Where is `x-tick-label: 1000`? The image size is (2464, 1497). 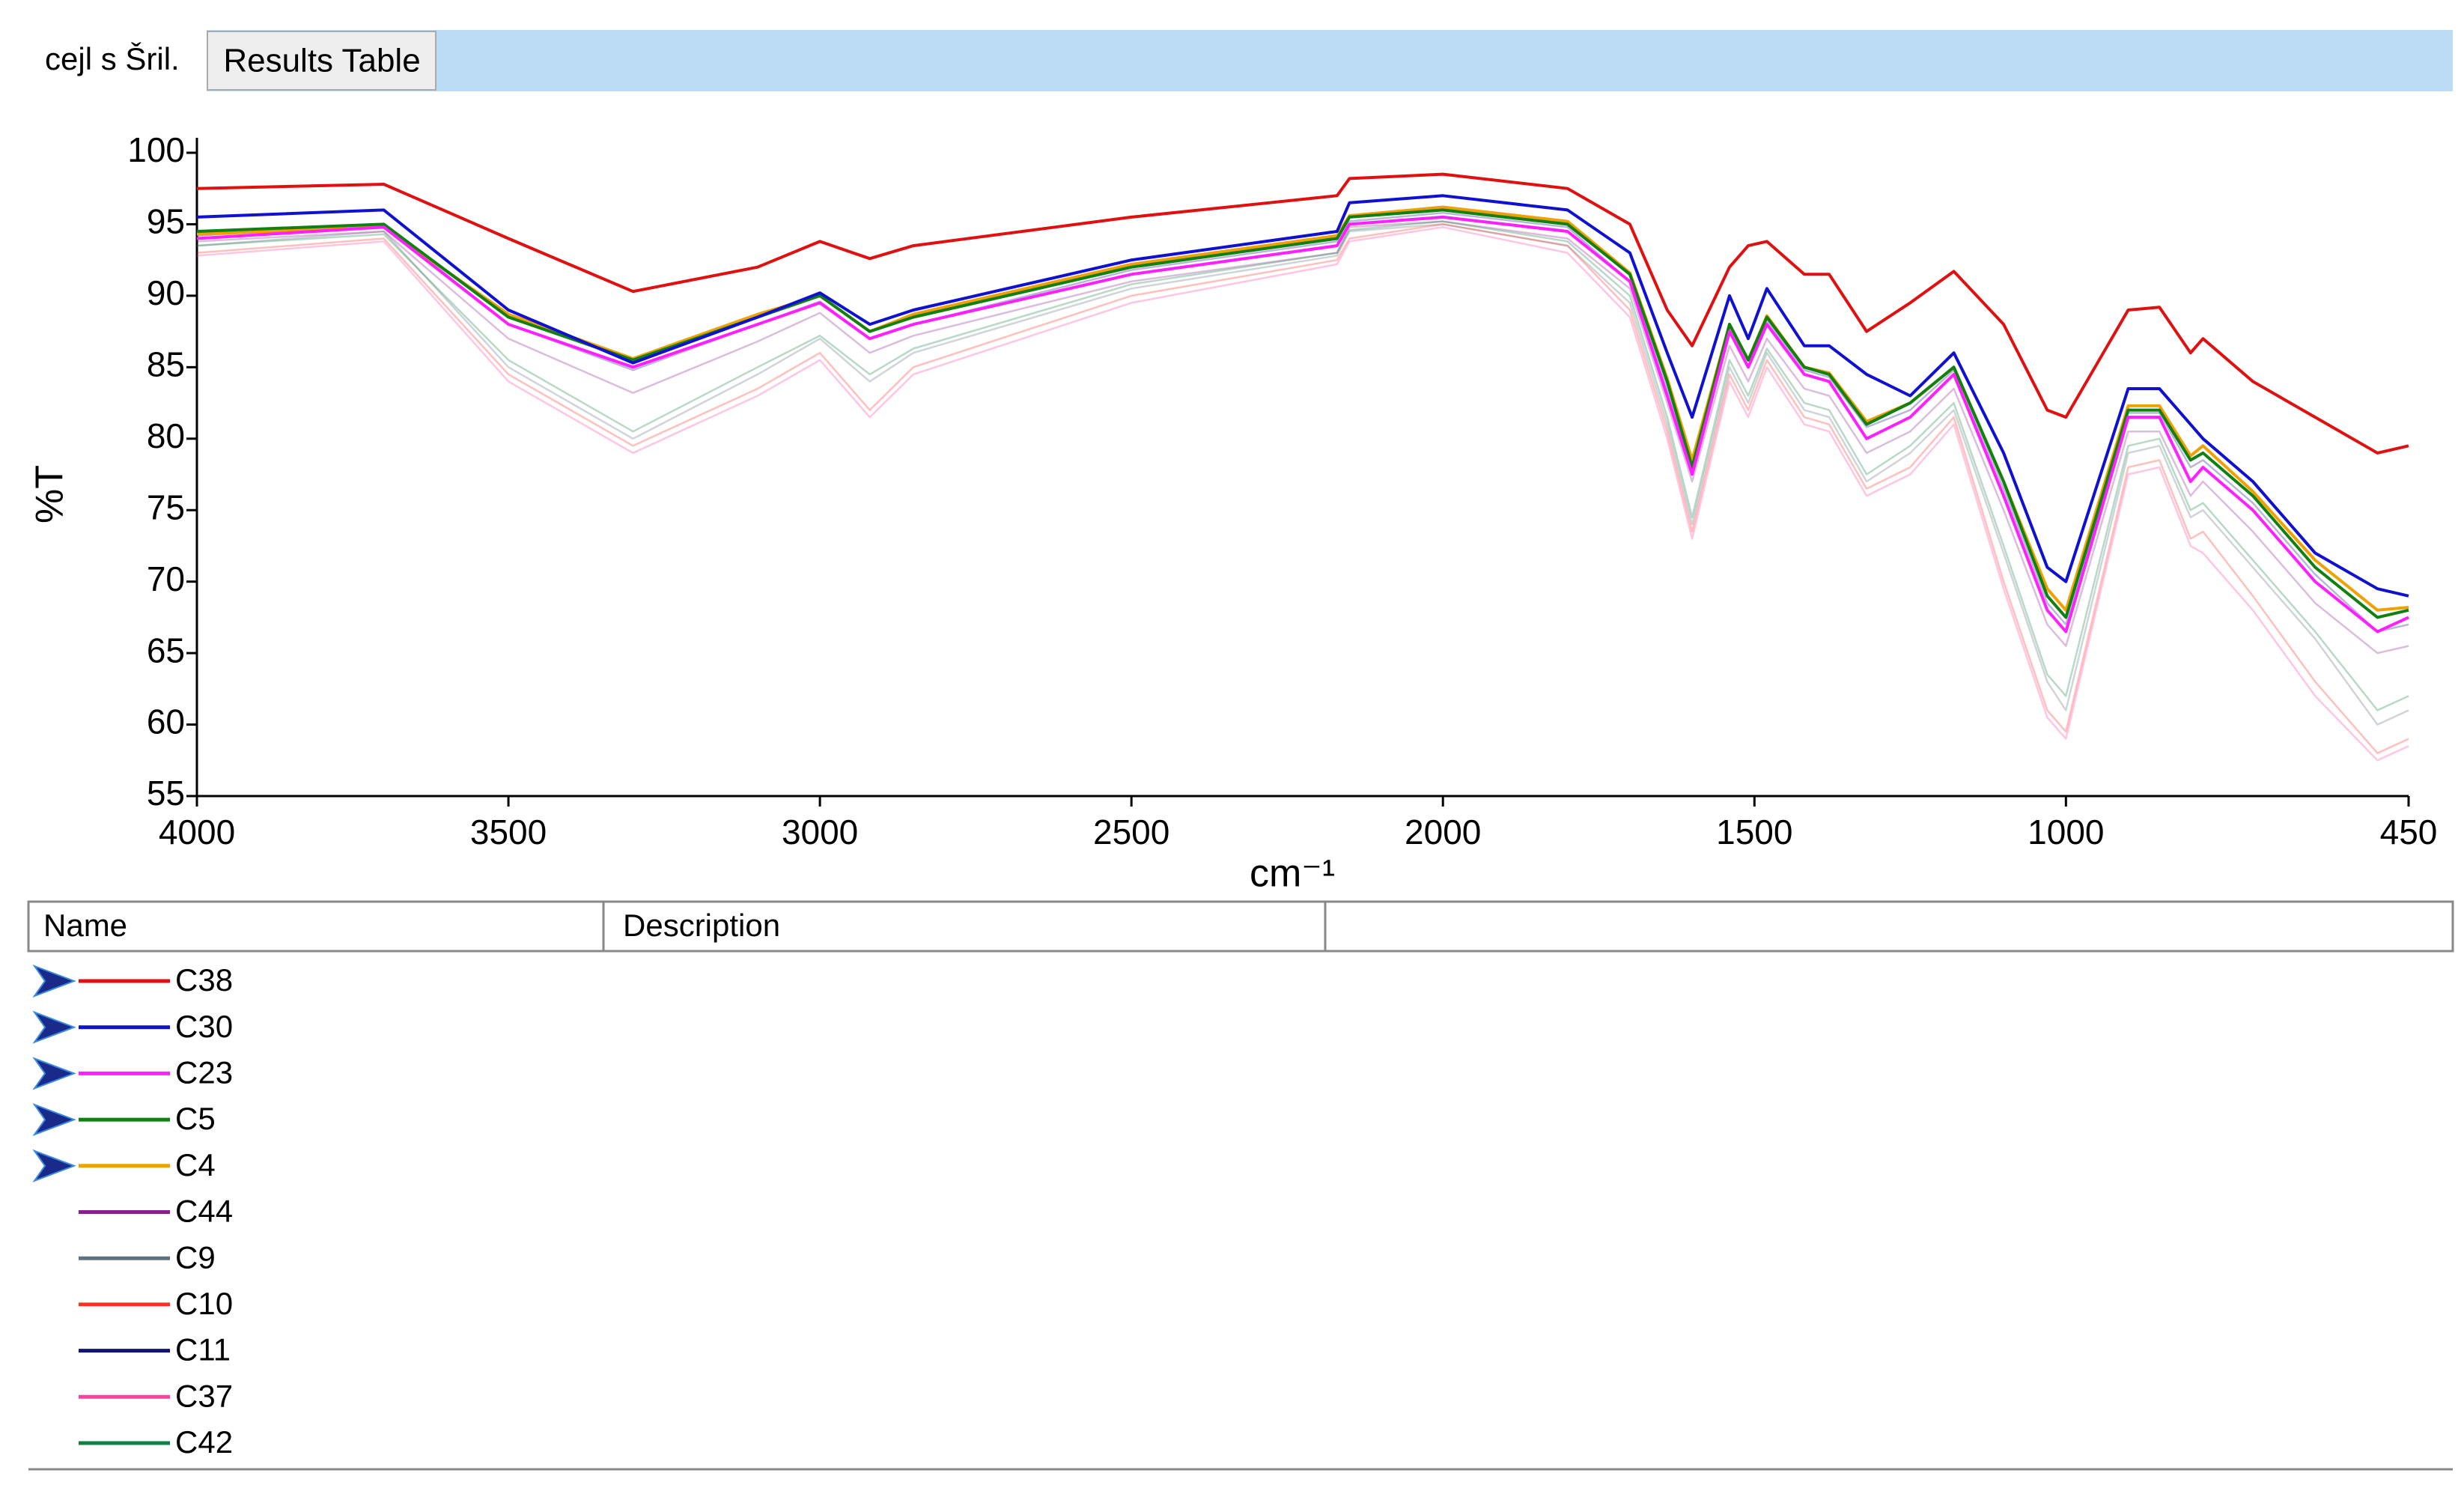
x-tick-label: 1000 is located at coordinates (2066, 832).